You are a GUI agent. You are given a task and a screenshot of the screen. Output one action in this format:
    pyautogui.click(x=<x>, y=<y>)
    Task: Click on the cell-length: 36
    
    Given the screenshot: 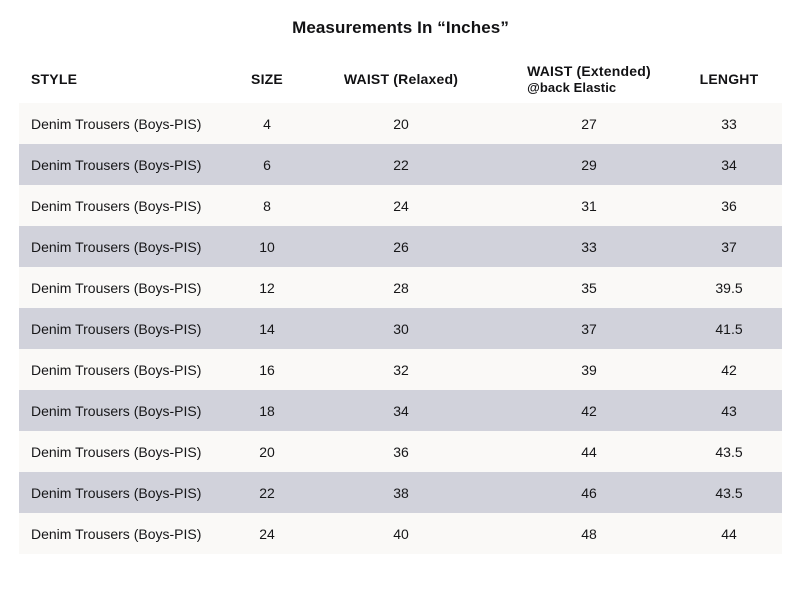 What is the action you would take?
    pyautogui.click(x=729, y=205)
    